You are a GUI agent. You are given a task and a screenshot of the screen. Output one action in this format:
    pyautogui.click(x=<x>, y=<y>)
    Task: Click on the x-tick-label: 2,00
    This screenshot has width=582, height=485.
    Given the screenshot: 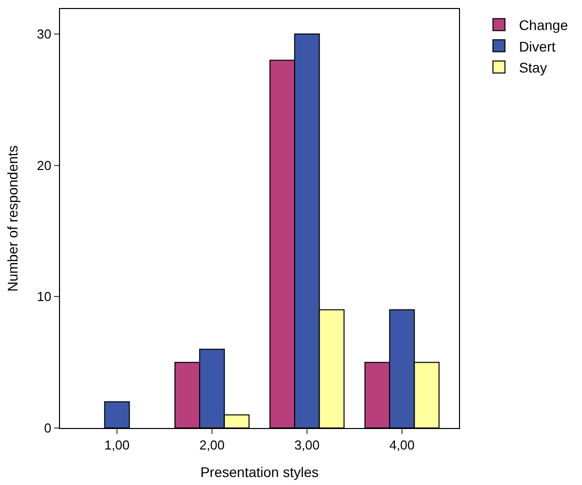 What is the action you would take?
    pyautogui.click(x=212, y=445)
    